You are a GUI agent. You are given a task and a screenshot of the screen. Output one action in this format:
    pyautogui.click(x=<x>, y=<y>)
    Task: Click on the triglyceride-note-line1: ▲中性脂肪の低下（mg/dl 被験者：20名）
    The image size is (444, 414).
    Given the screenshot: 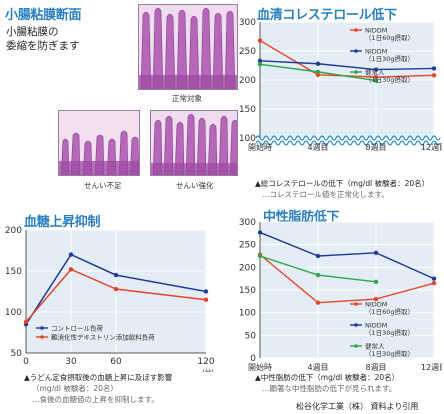 What is the action you would take?
    pyautogui.click(x=327, y=377)
    